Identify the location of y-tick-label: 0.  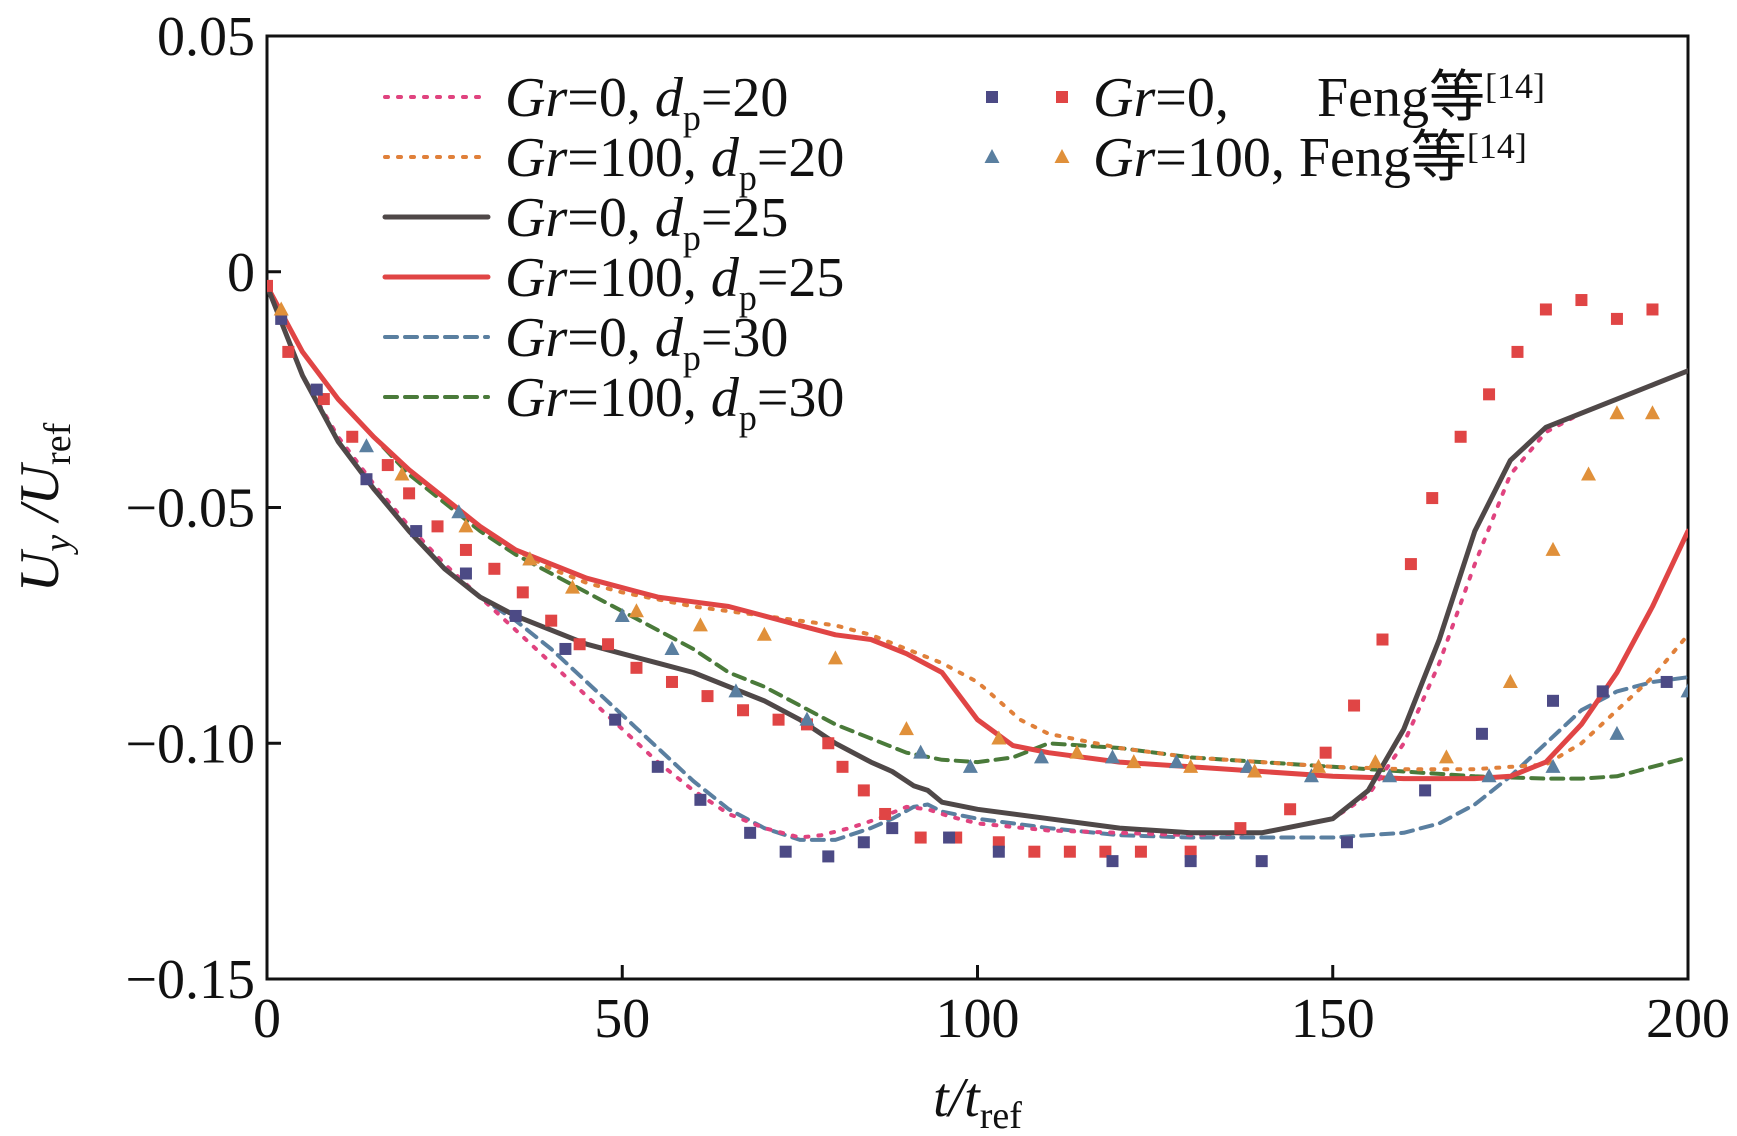
(241, 273).